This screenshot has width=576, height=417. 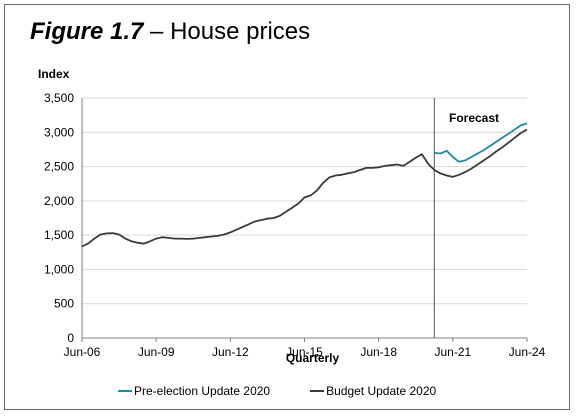 What do you see at coordinates (70, 338) in the screenshot?
I see `y-tick-label: 0` at bounding box center [70, 338].